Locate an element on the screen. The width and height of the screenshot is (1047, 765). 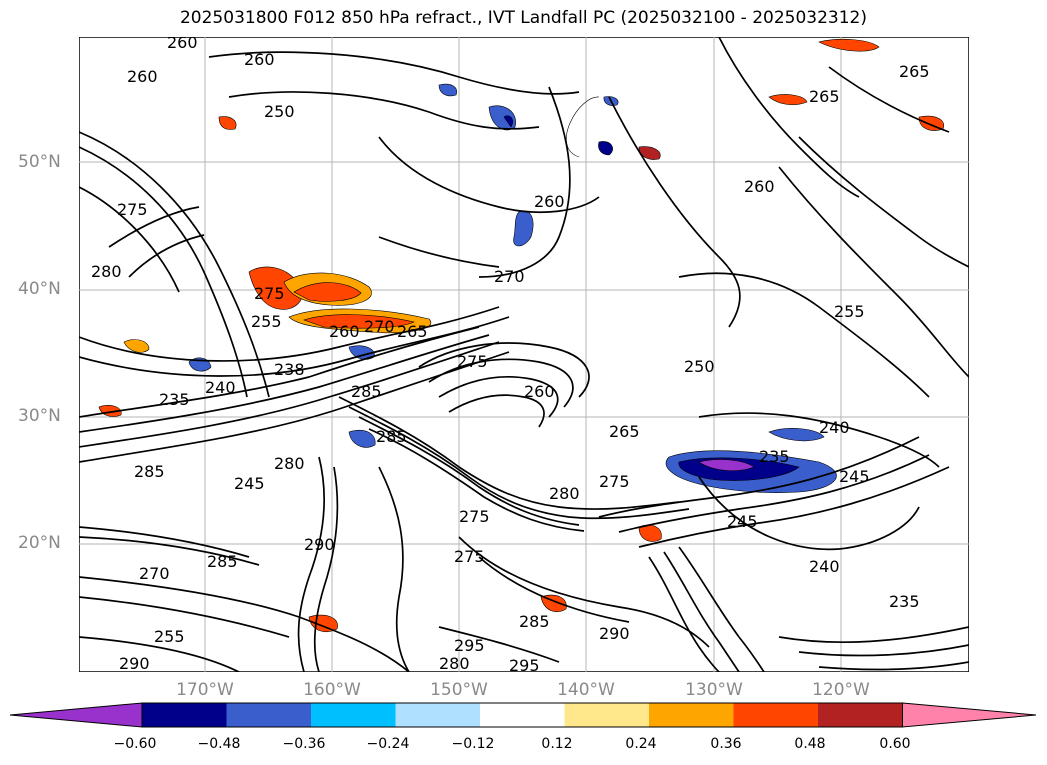
lon-label-170w: 170°W is located at coordinates (205, 690).